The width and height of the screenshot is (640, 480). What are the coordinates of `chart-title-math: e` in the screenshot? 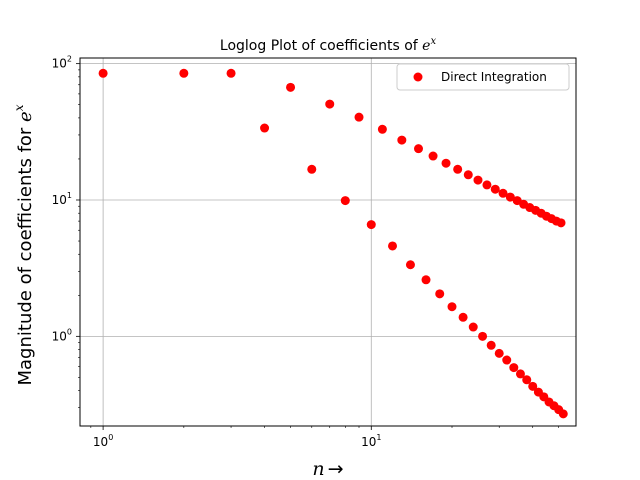 It's located at (426, 46).